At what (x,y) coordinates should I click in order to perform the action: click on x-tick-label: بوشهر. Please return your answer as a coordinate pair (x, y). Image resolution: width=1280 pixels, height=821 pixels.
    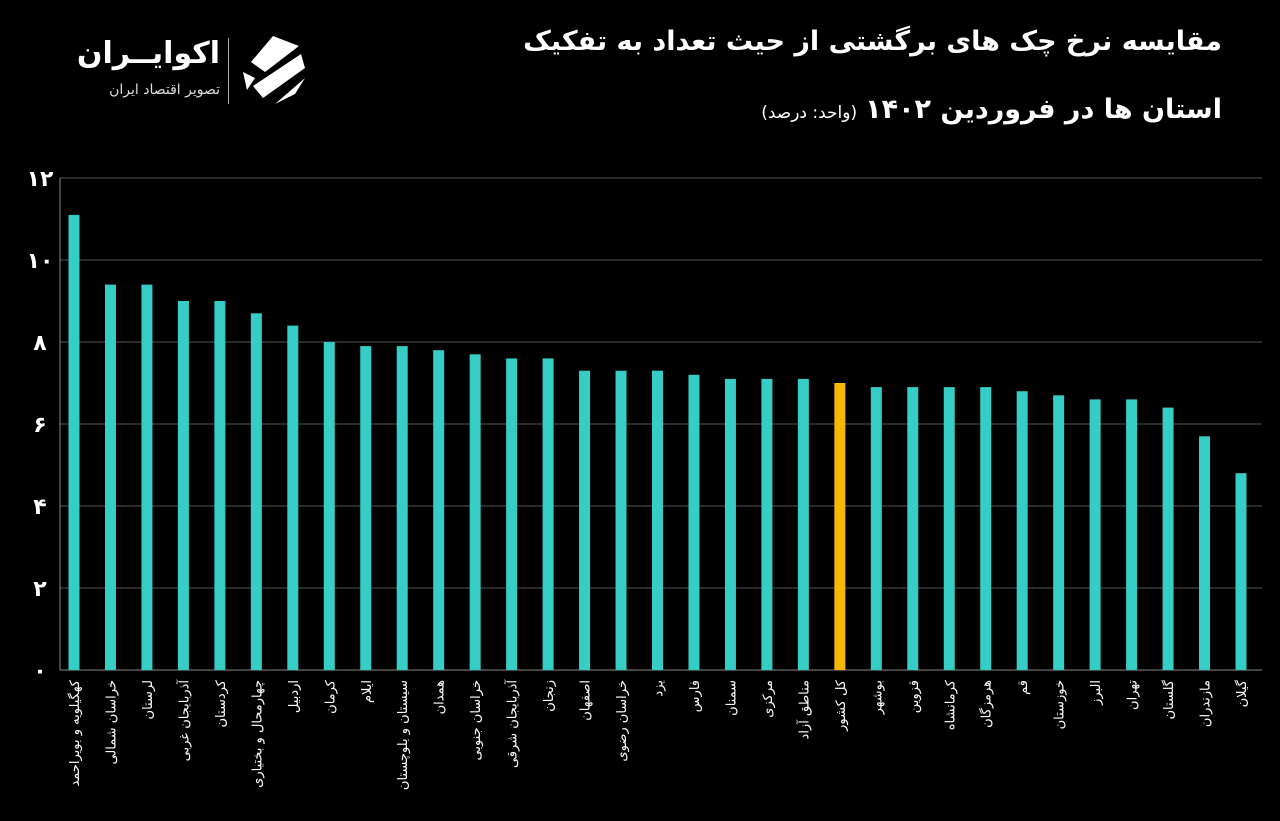
    Looking at the image, I should click on (877, 697).